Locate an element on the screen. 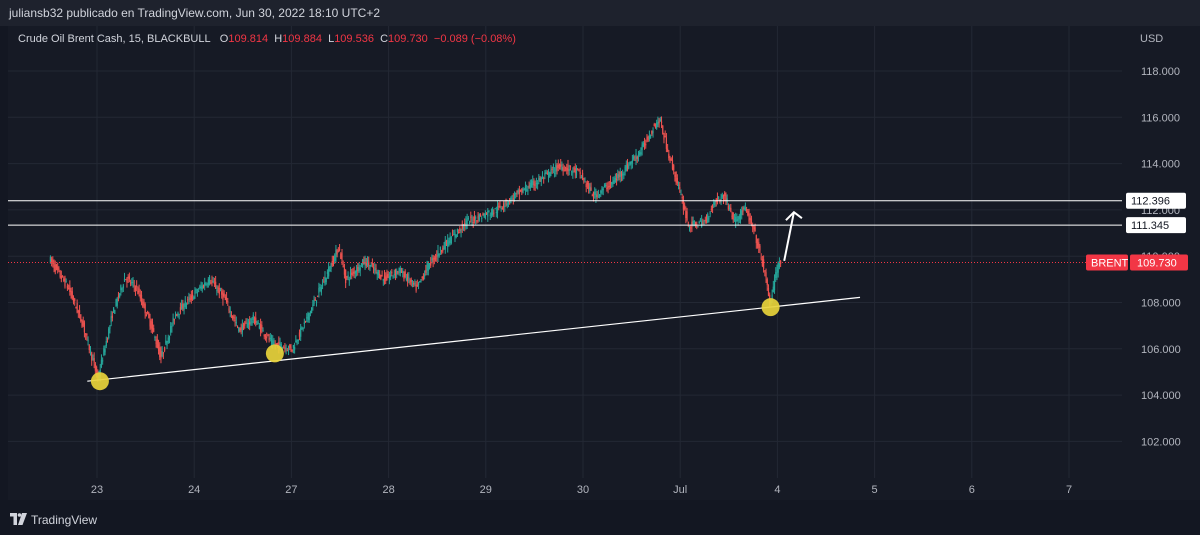  x-tick-label: 23 is located at coordinates (97, 490).